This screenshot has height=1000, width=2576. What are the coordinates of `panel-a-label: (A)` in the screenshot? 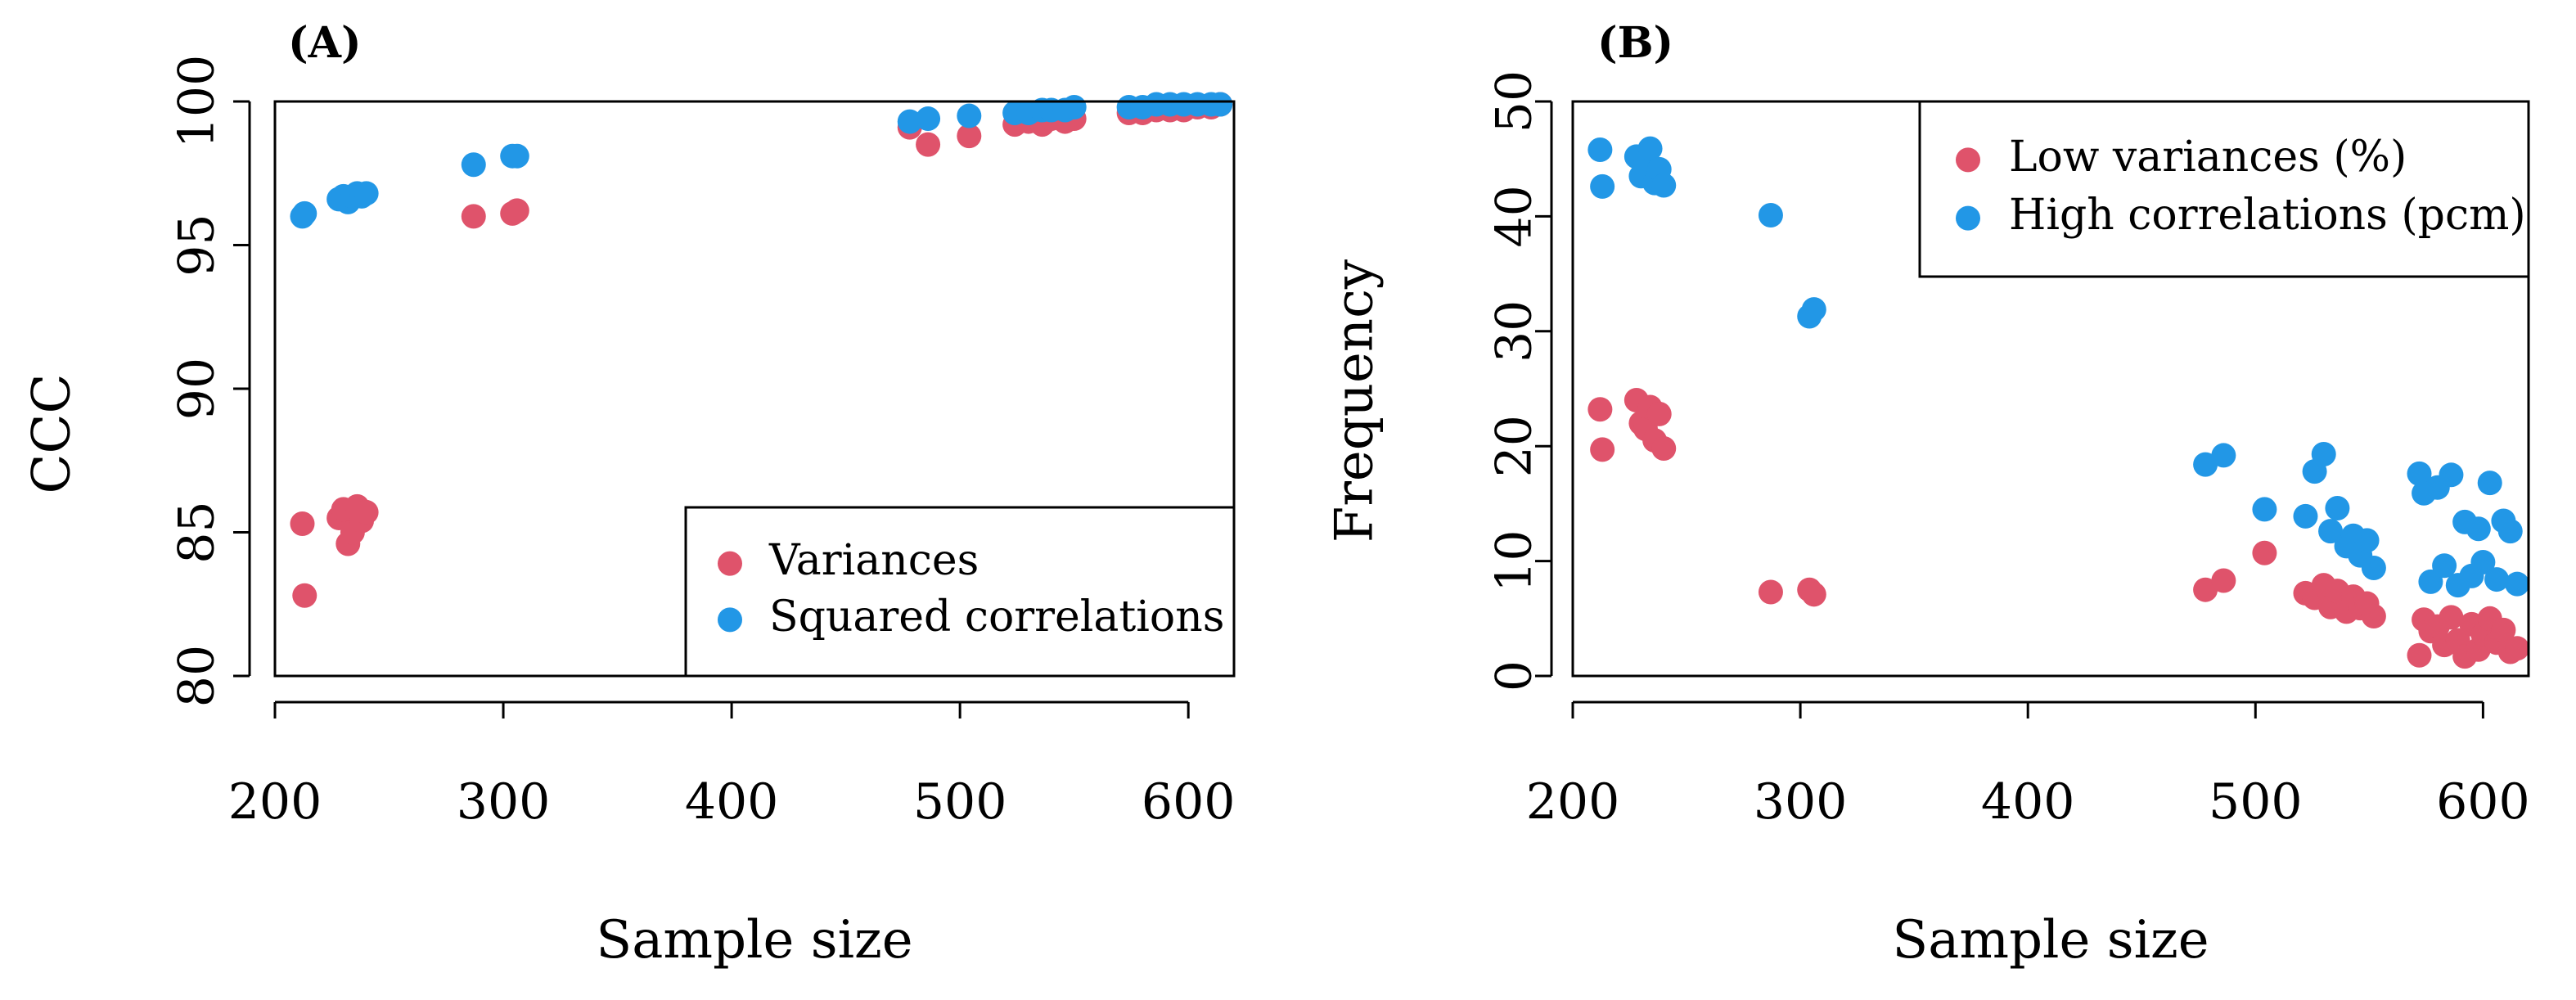 It's located at (325, 43).